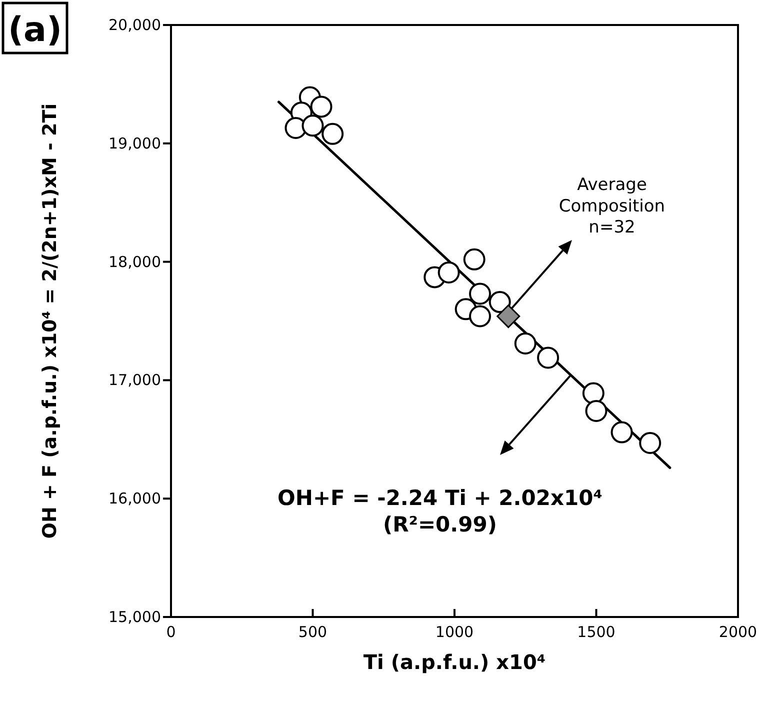  I want to click on y-tick-label: 20,000, so click(134, 25).